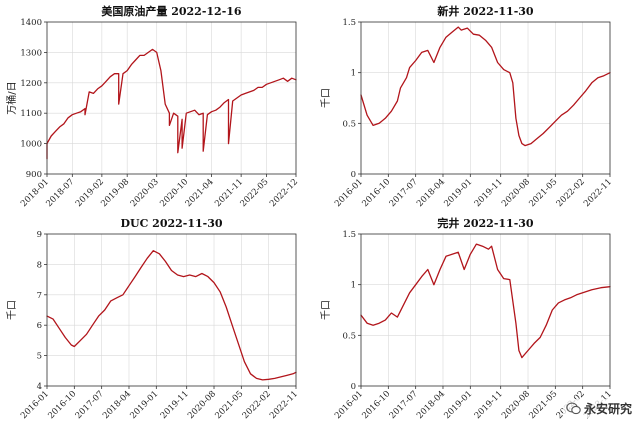 The height and width of the screenshot is (426, 643). I want to click on y-tick-label: 8, so click(39, 265).